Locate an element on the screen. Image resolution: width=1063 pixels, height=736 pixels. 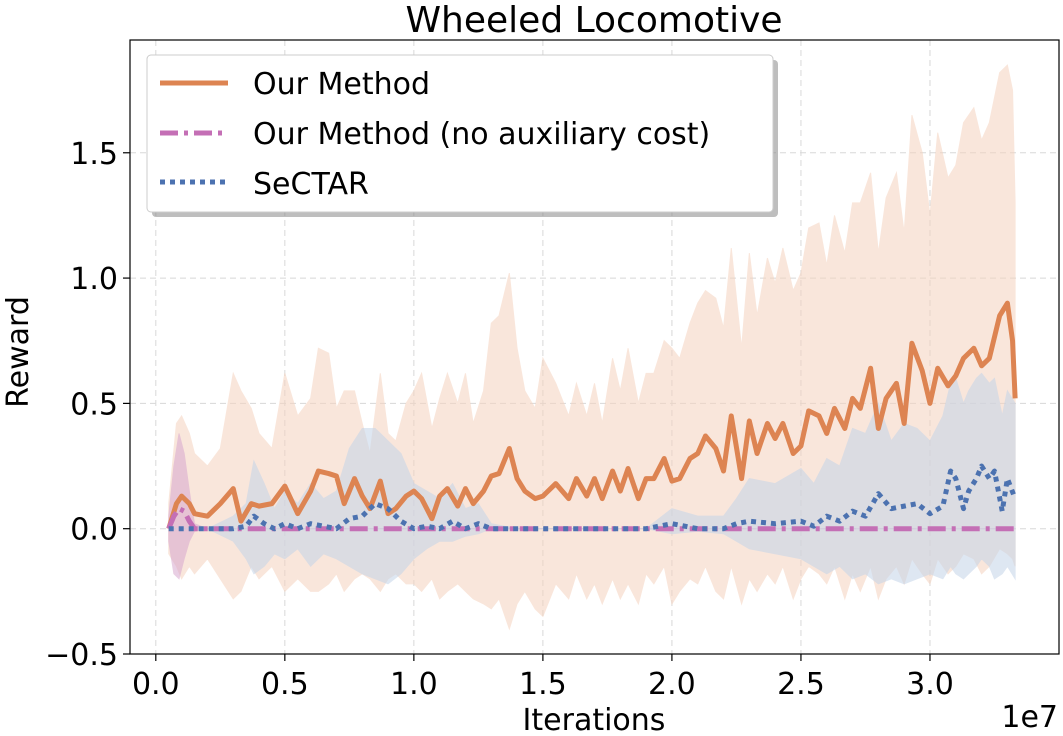
x-axis-label: Iterations is located at coordinates (594, 719).